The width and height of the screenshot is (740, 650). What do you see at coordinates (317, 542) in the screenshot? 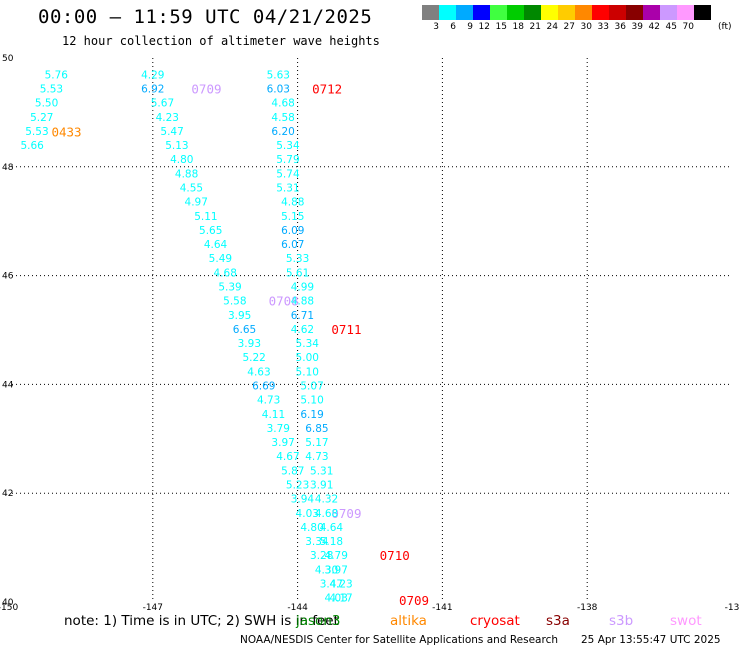
I see `wave-height-value: 3.34` at bounding box center [317, 542].